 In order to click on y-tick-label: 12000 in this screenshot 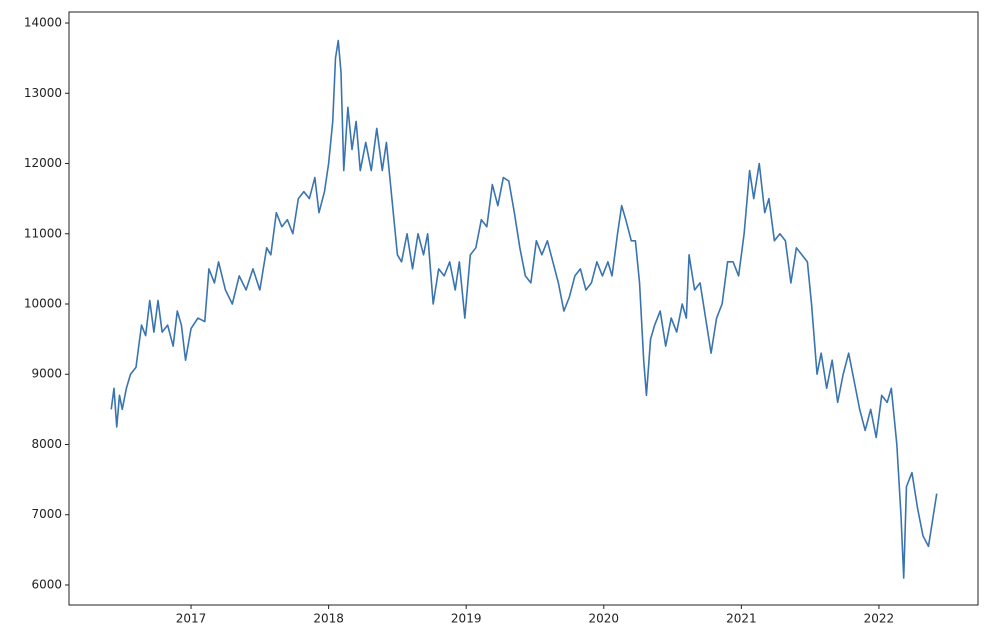, I will do `click(43, 163)`.